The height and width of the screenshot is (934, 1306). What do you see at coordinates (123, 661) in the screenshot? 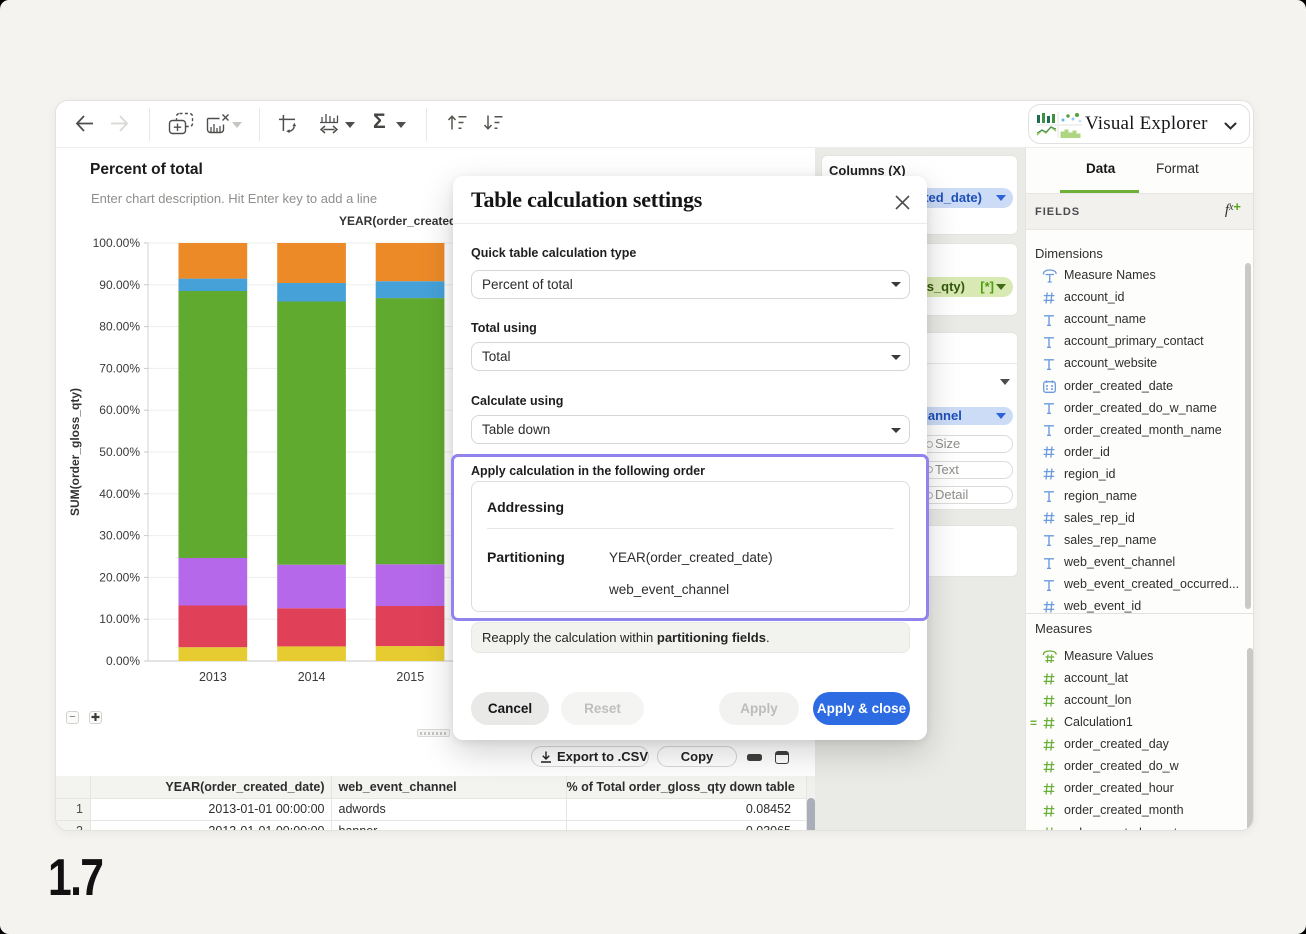
I see `svg-text: 0.00%` at bounding box center [123, 661].